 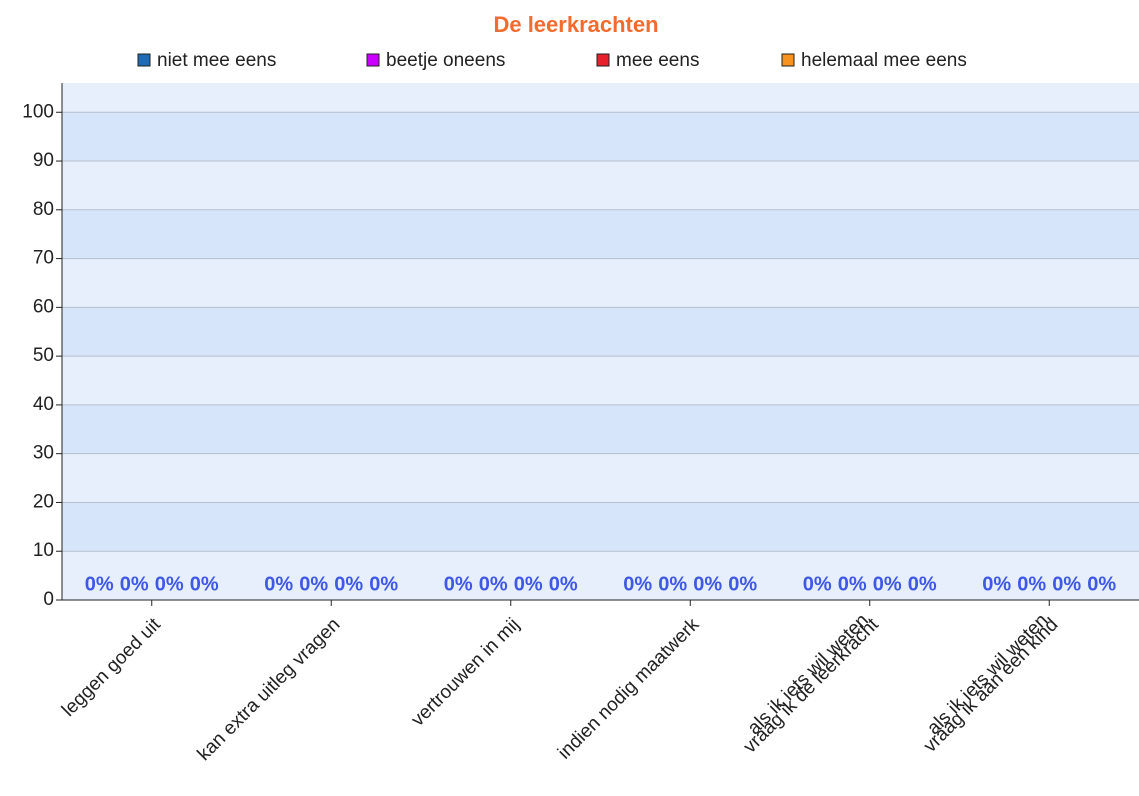 I want to click on x-tick-label: vraag ik aan een kind, so click(x=991, y=685).